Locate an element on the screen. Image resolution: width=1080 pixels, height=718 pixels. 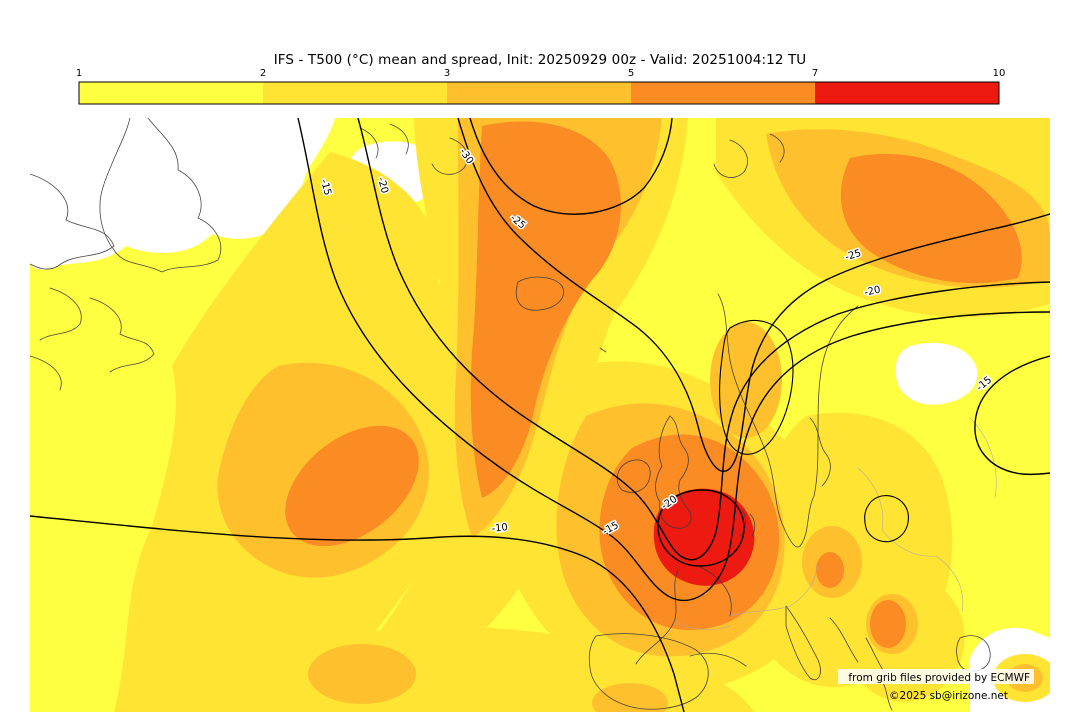
colorbar-tick: 5 is located at coordinates (631, 73).